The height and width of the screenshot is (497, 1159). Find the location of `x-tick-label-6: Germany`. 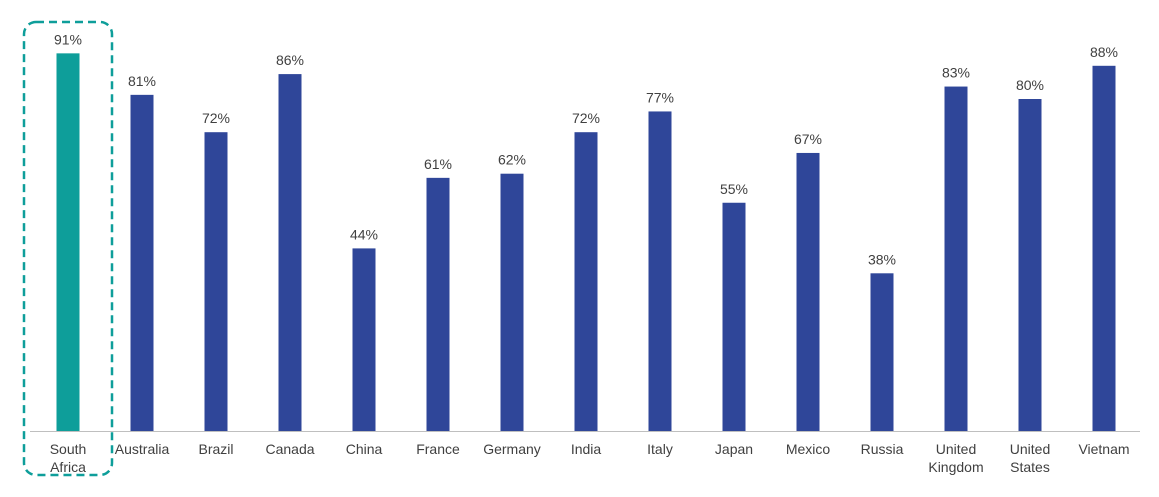

x-tick-label-6: Germany is located at coordinates (512, 449).